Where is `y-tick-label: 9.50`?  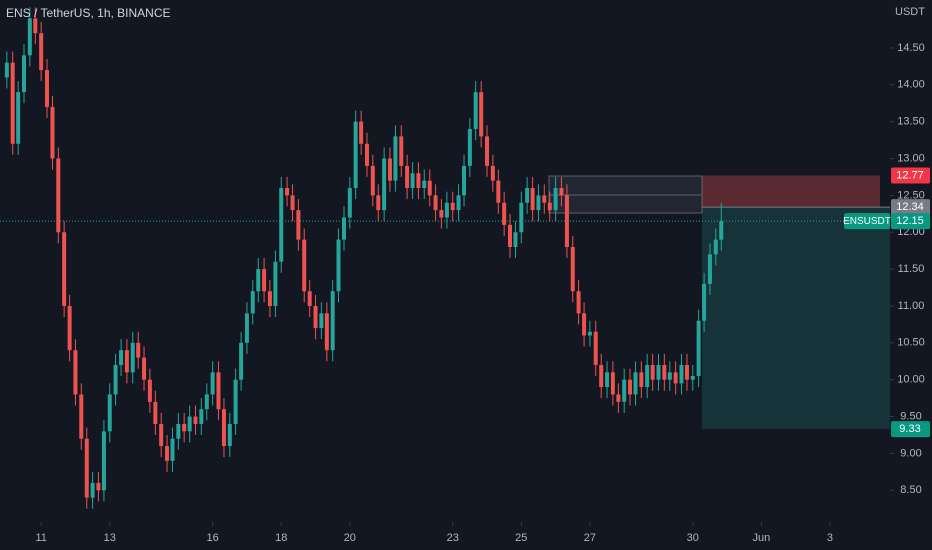
y-tick-label: 9.50 is located at coordinates (910, 416).